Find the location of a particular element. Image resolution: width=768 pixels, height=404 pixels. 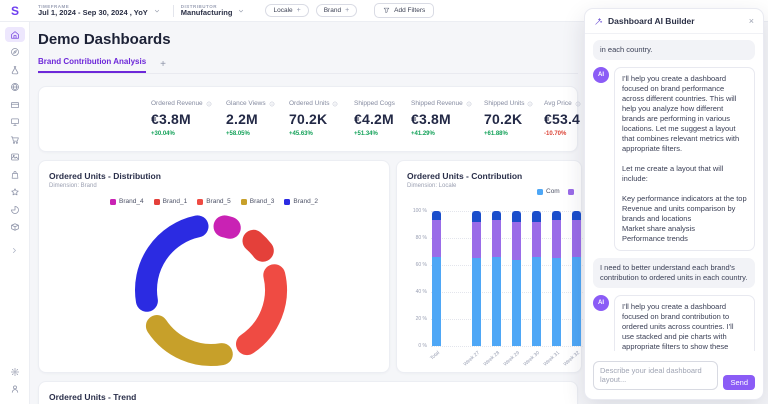

sidebar-item-star is located at coordinates (15, 192).